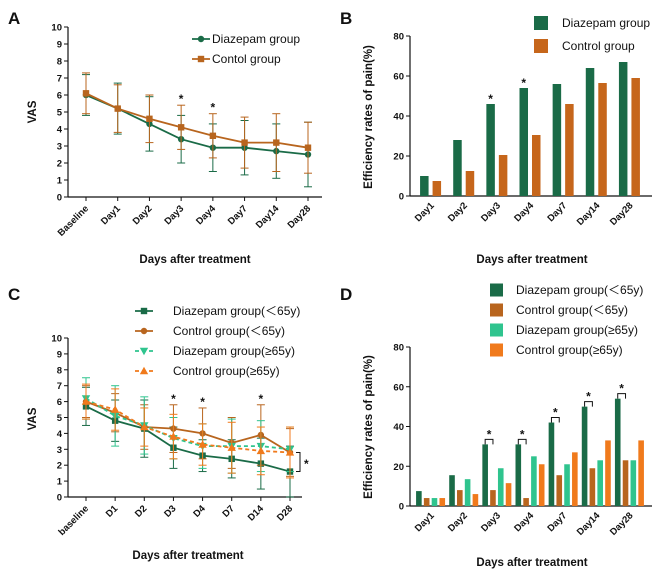  What do you see at coordinates (557, 522) in the screenshot?
I see `panel-d-xtick-label: Day7` at bounding box center [557, 522].